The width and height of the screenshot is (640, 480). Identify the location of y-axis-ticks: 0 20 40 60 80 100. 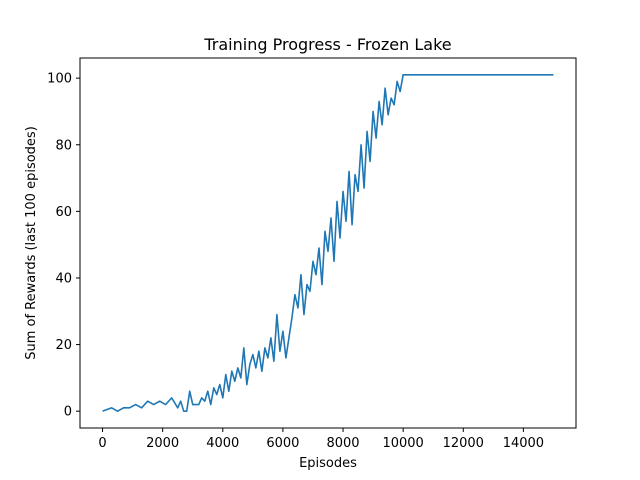
(63, 246).